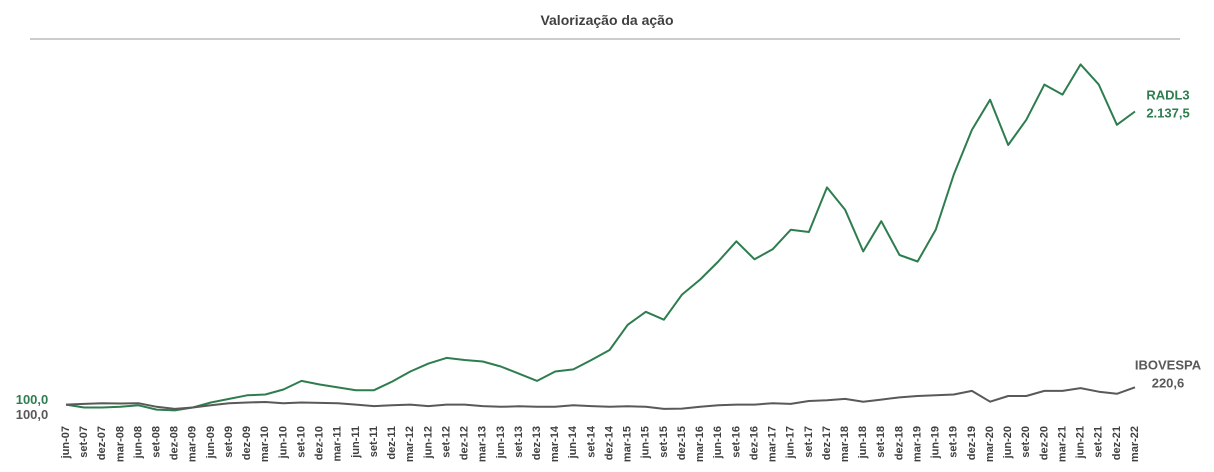 The width and height of the screenshot is (1214, 472). Describe the element at coordinates (664, 442) in the screenshot. I see `x-tick-label: set-15` at that location.